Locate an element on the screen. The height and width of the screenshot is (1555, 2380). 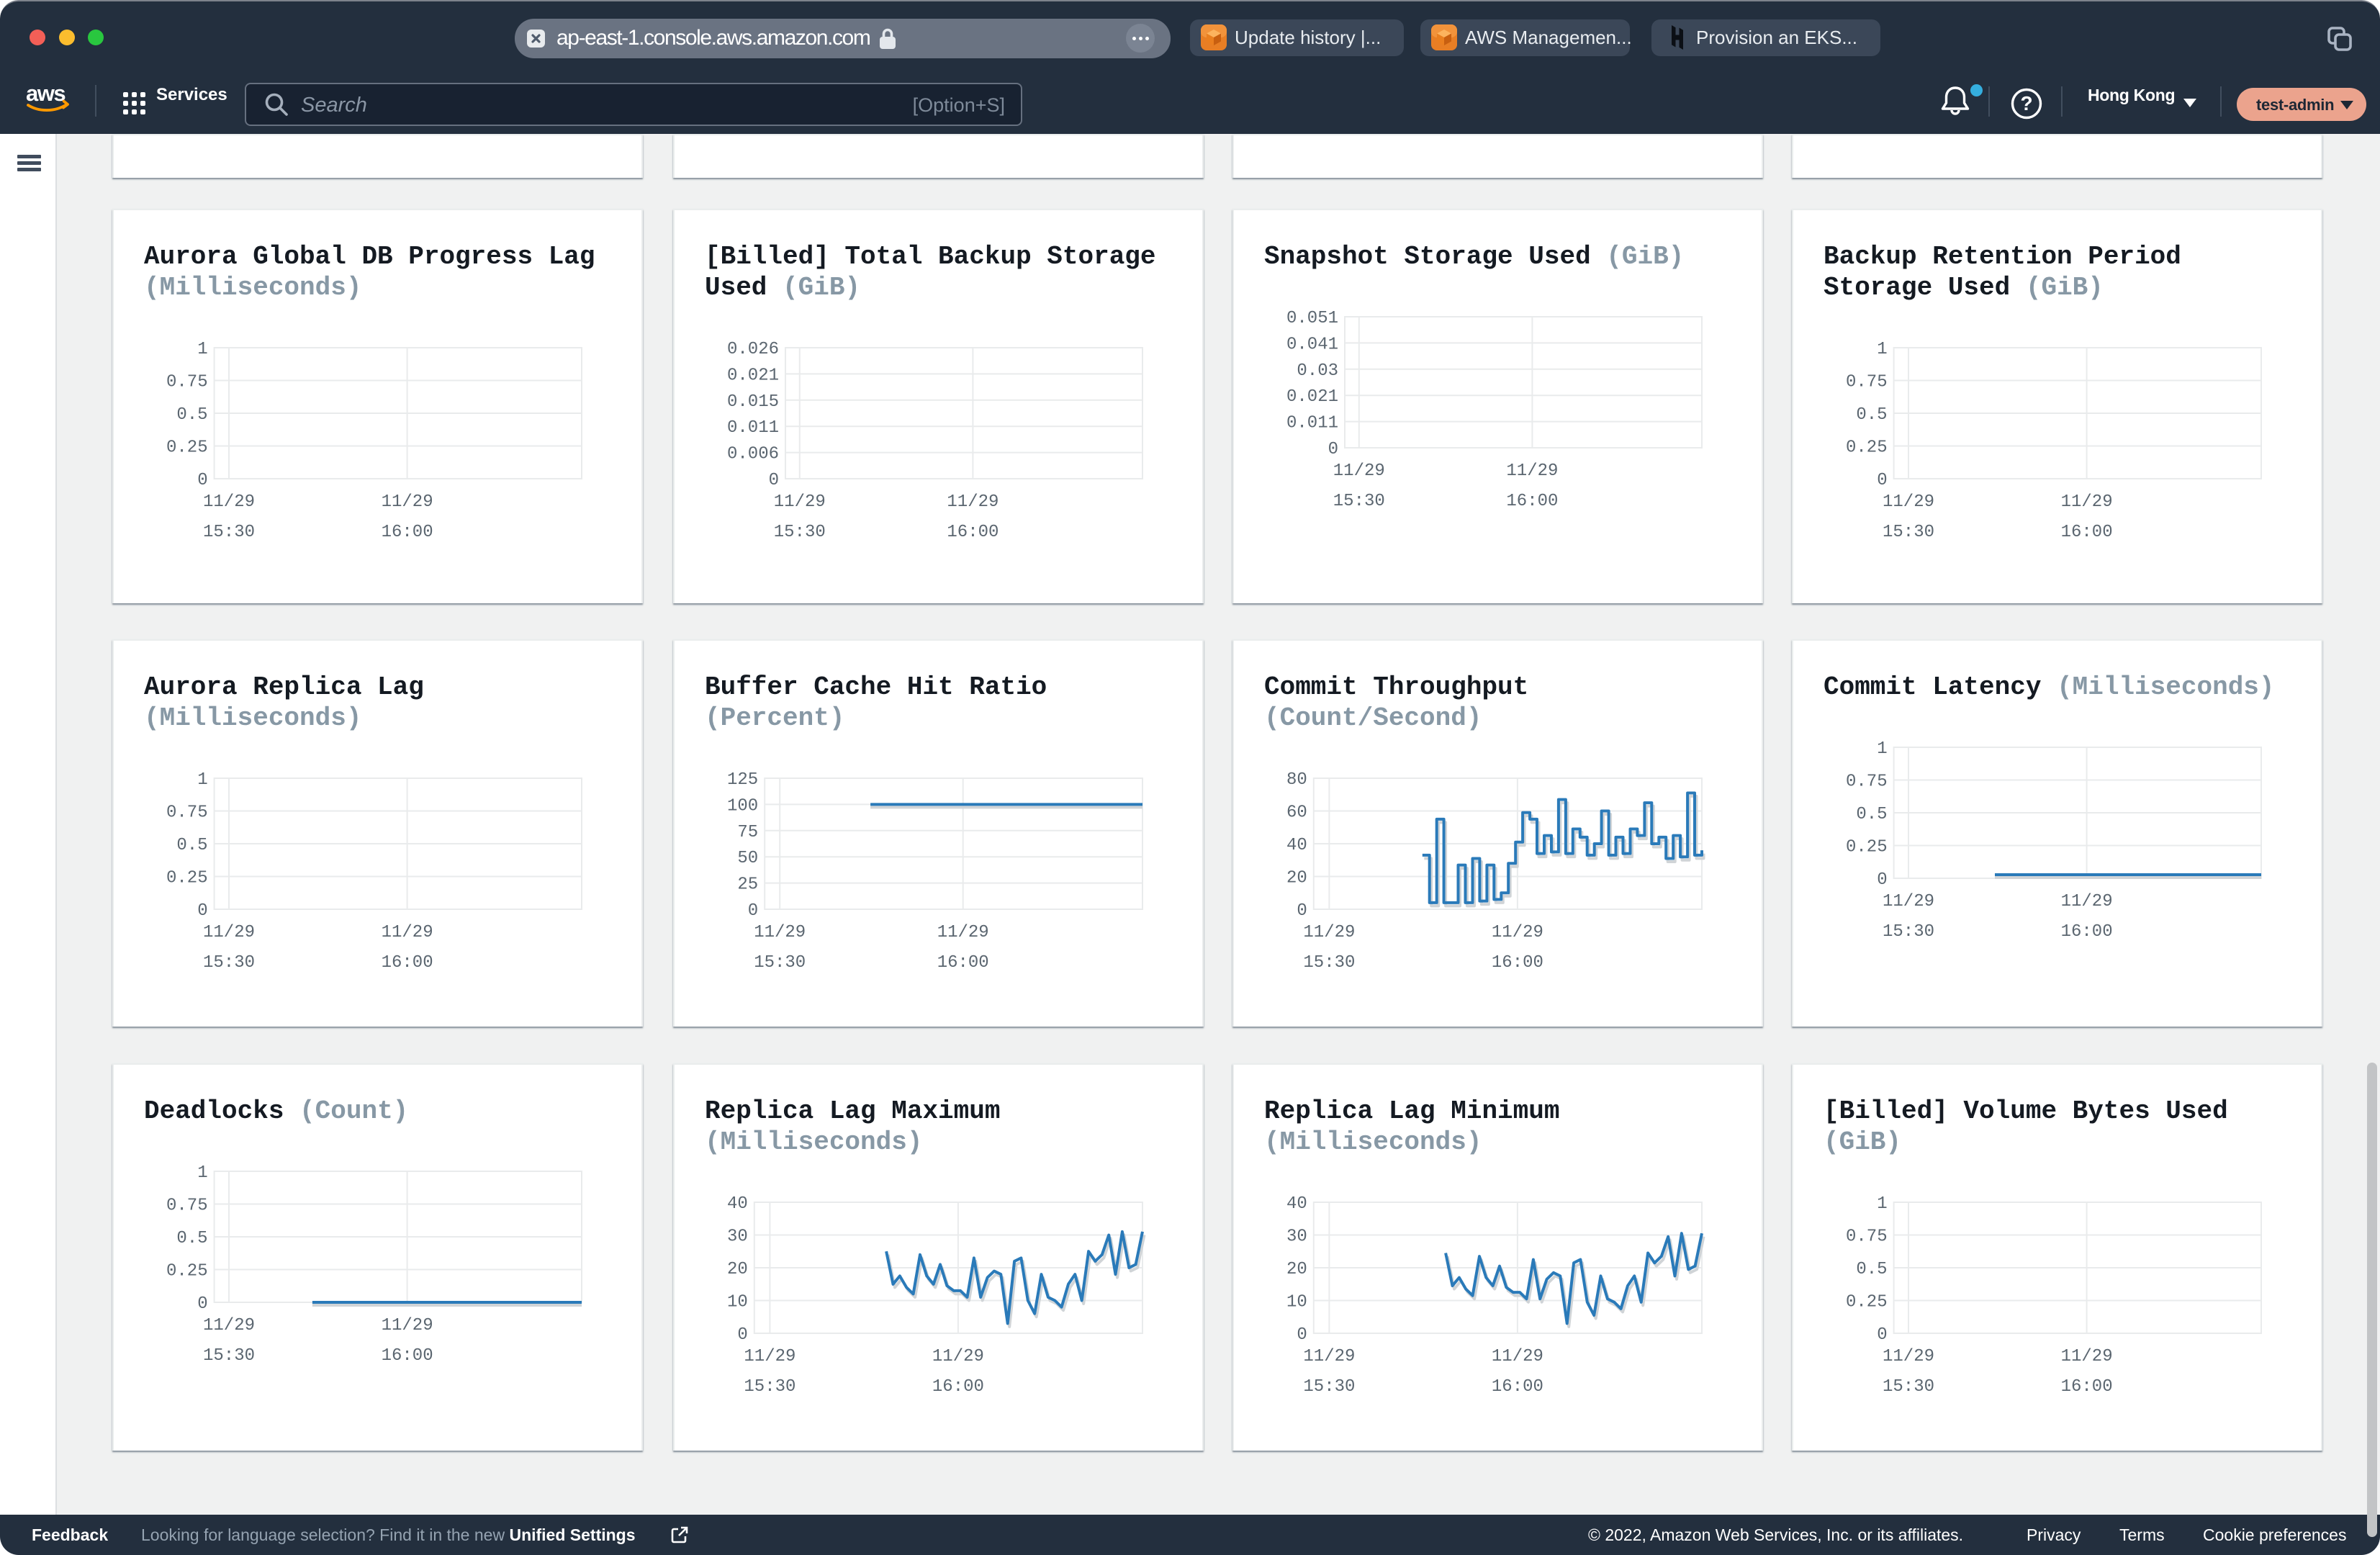
svg-text: 25 is located at coordinates (747, 885).